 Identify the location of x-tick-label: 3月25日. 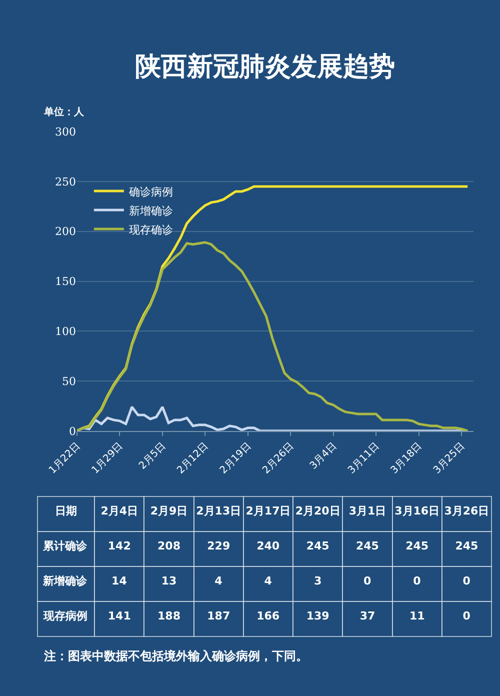
(450, 458).